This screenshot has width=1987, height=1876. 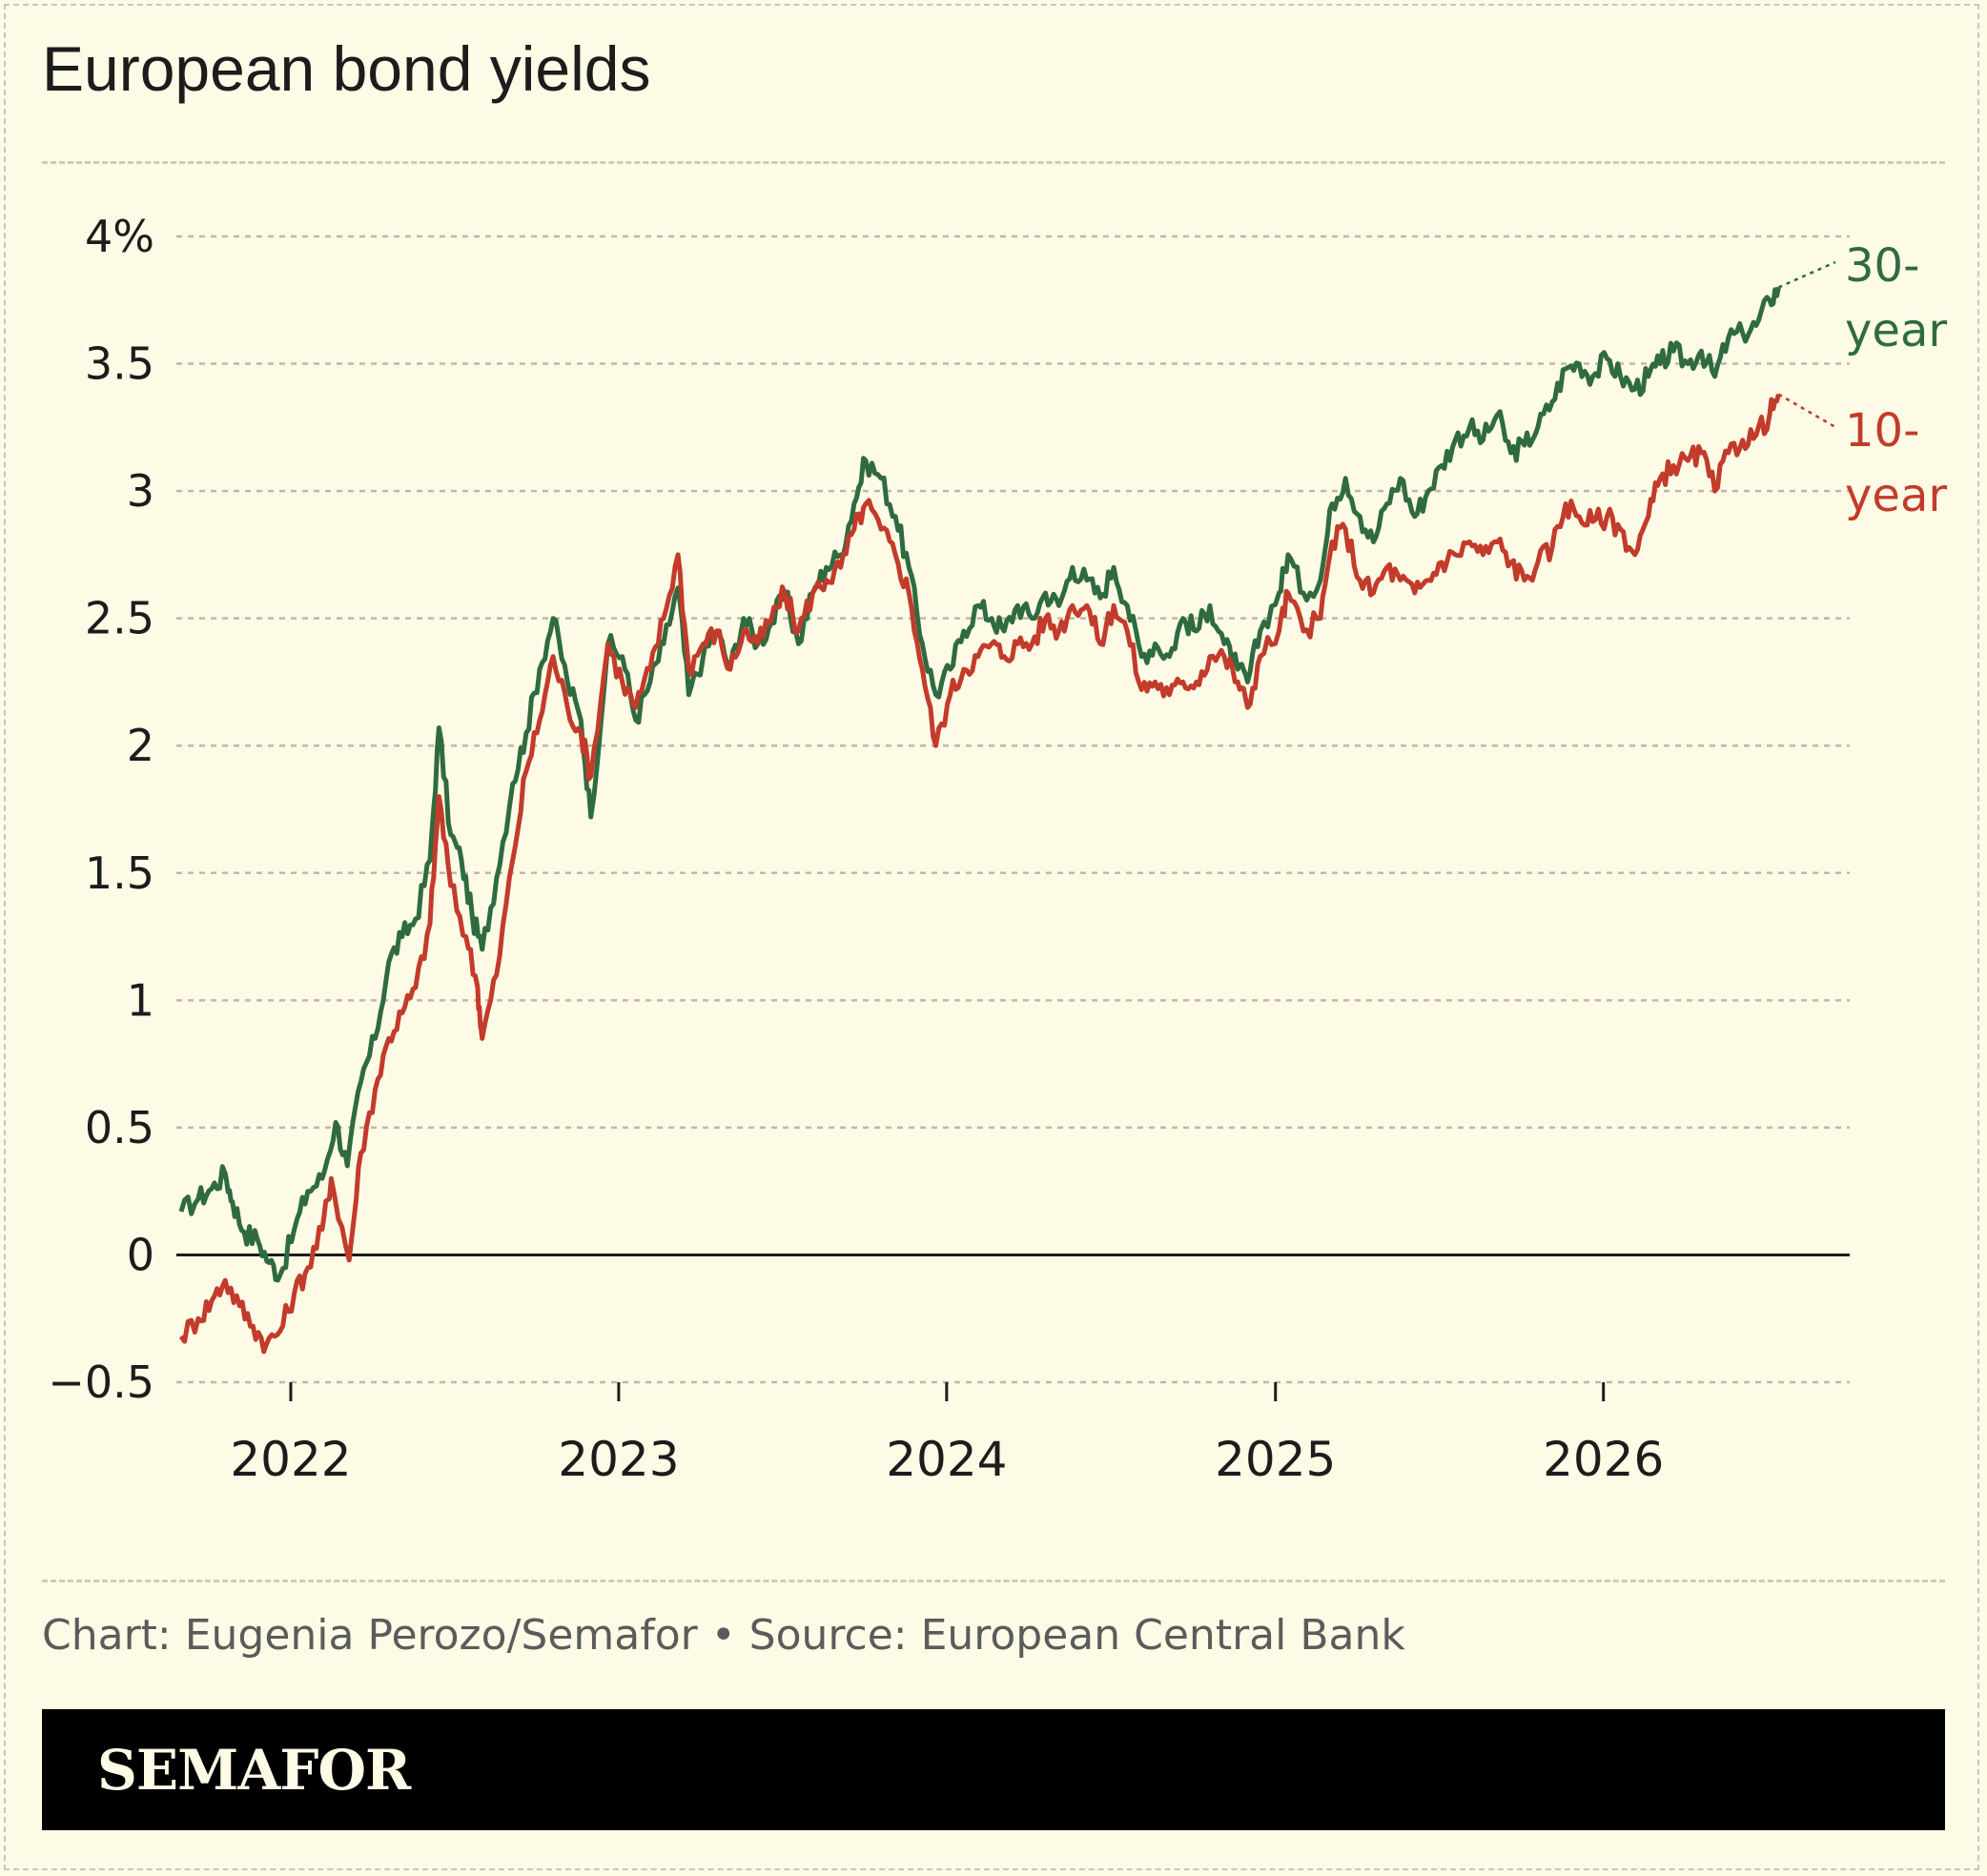 I want to click on y-tick-label: 1, so click(x=140, y=1000).